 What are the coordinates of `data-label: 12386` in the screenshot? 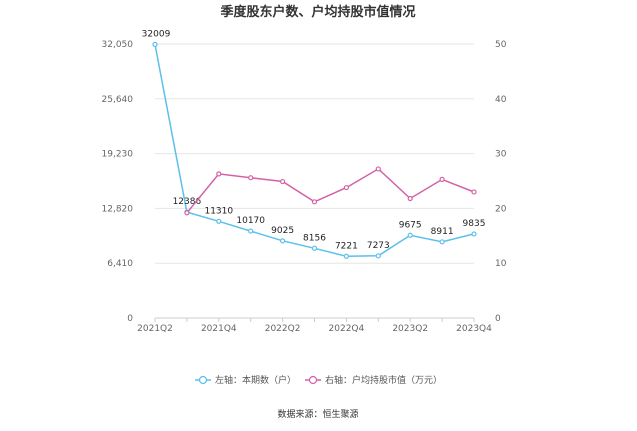 It's located at (187, 202).